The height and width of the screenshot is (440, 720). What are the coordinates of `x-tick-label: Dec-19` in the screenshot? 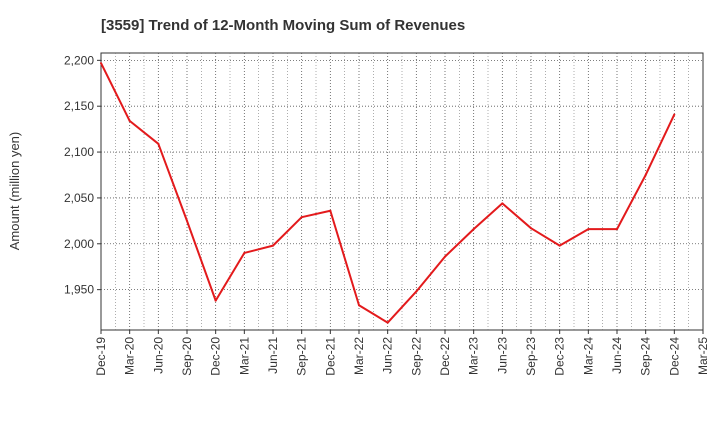 It's located at (101, 356).